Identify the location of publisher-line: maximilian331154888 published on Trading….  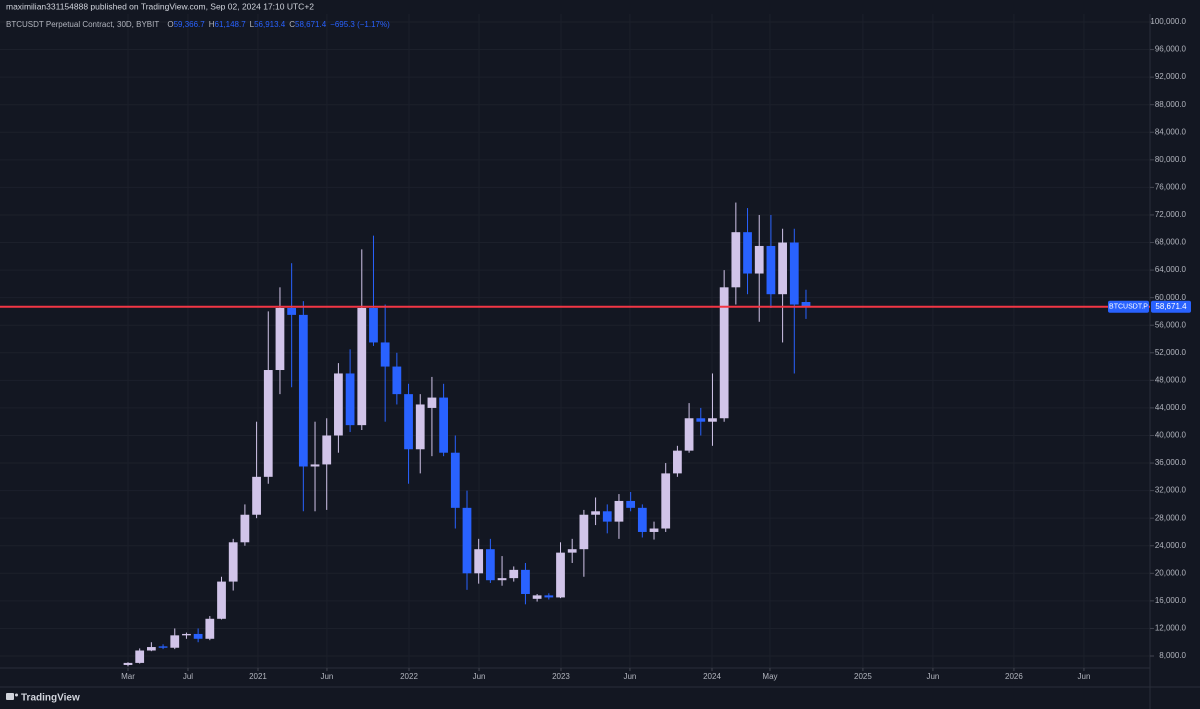
(160, 6).